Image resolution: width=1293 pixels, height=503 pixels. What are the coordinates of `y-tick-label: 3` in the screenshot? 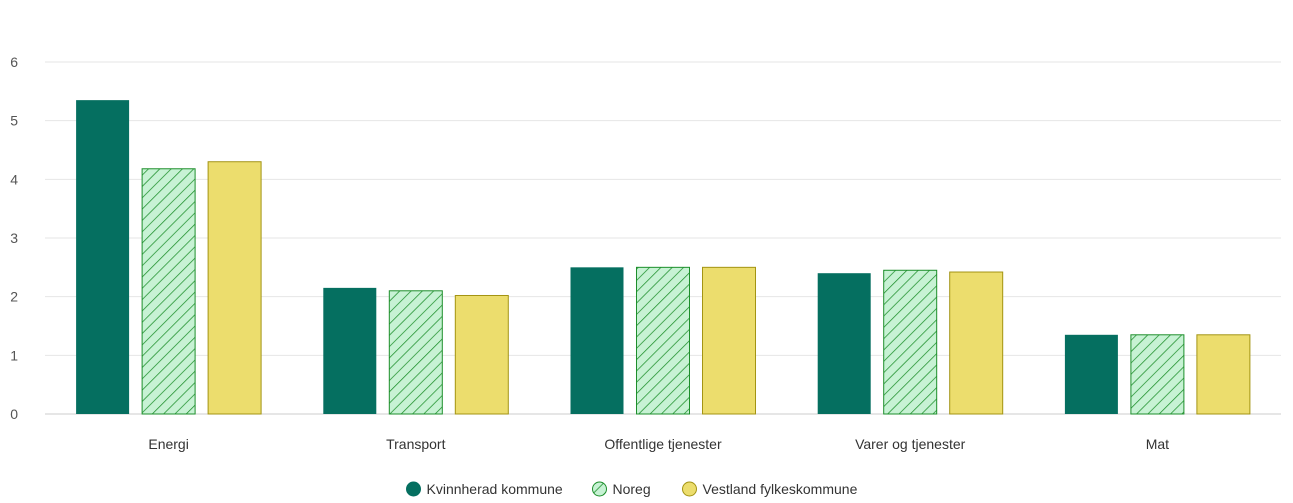 It's located at (14, 238).